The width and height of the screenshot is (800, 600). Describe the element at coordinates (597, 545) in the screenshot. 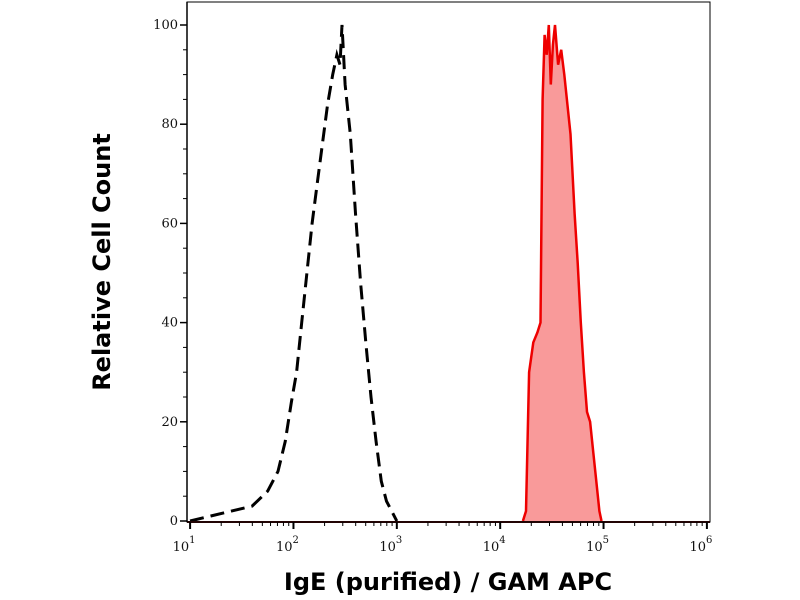

I see `x-tick-label: 10⁵` at that location.